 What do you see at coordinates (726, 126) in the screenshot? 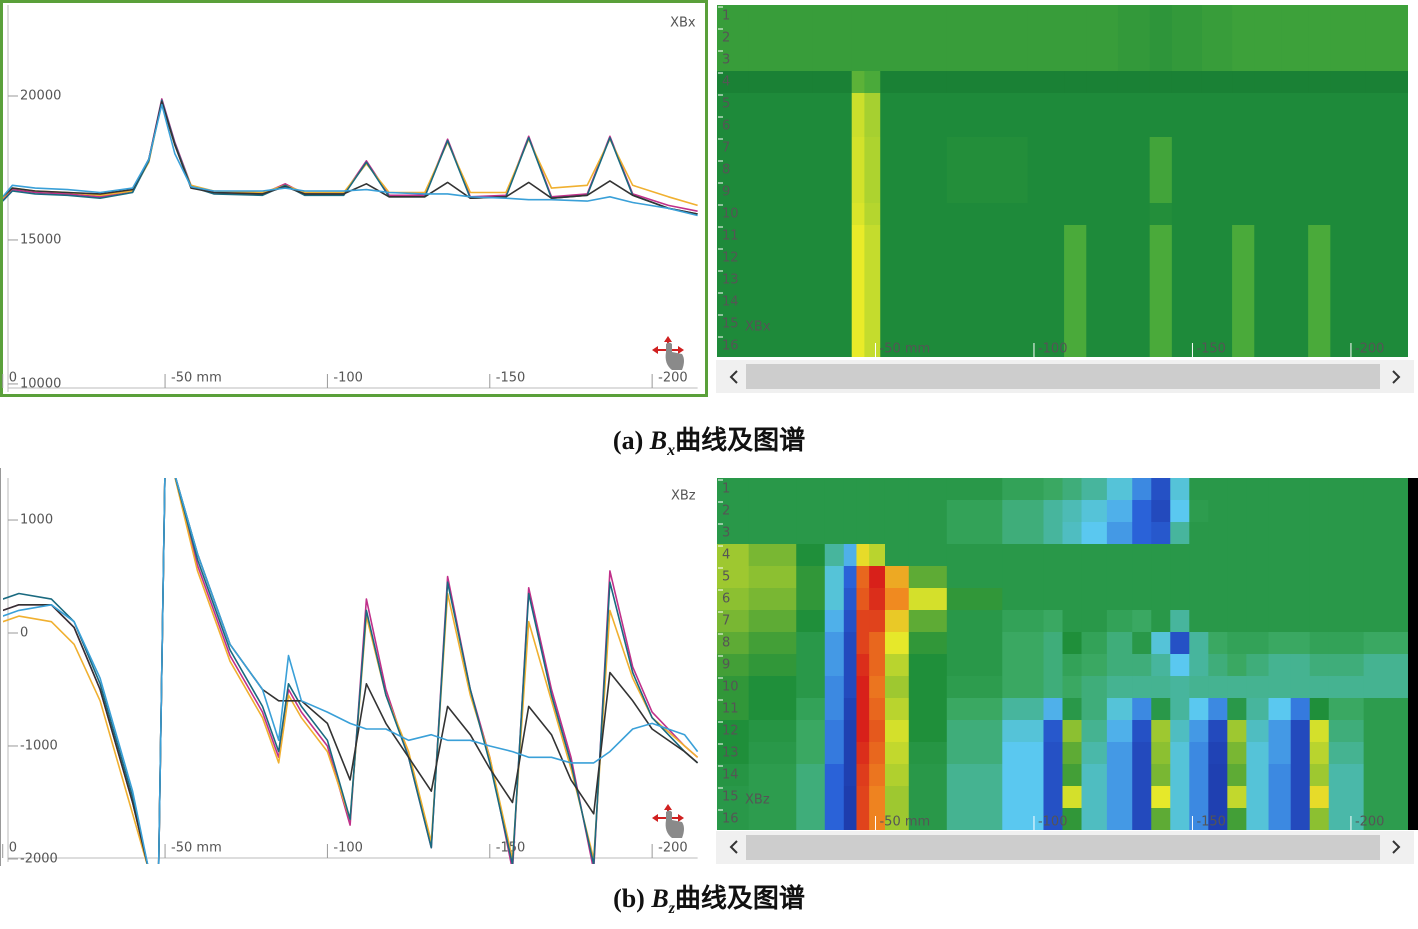
I see `row-label: 6` at bounding box center [726, 126].